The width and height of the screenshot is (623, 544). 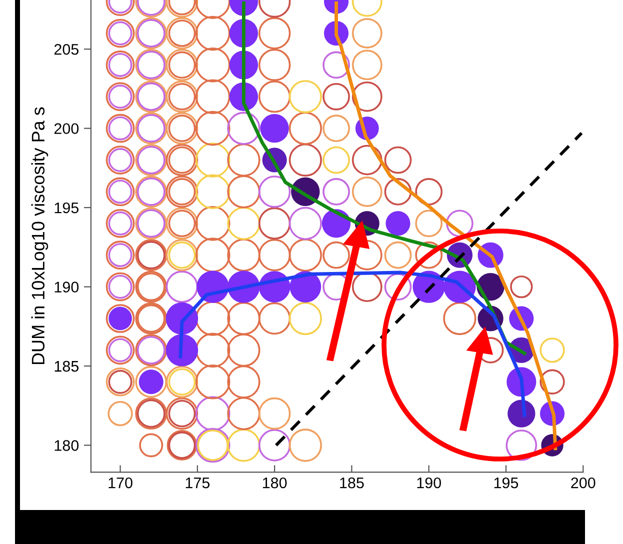 What do you see at coordinates (352, 482) in the screenshot?
I see `x-tick-label: 185` at bounding box center [352, 482].